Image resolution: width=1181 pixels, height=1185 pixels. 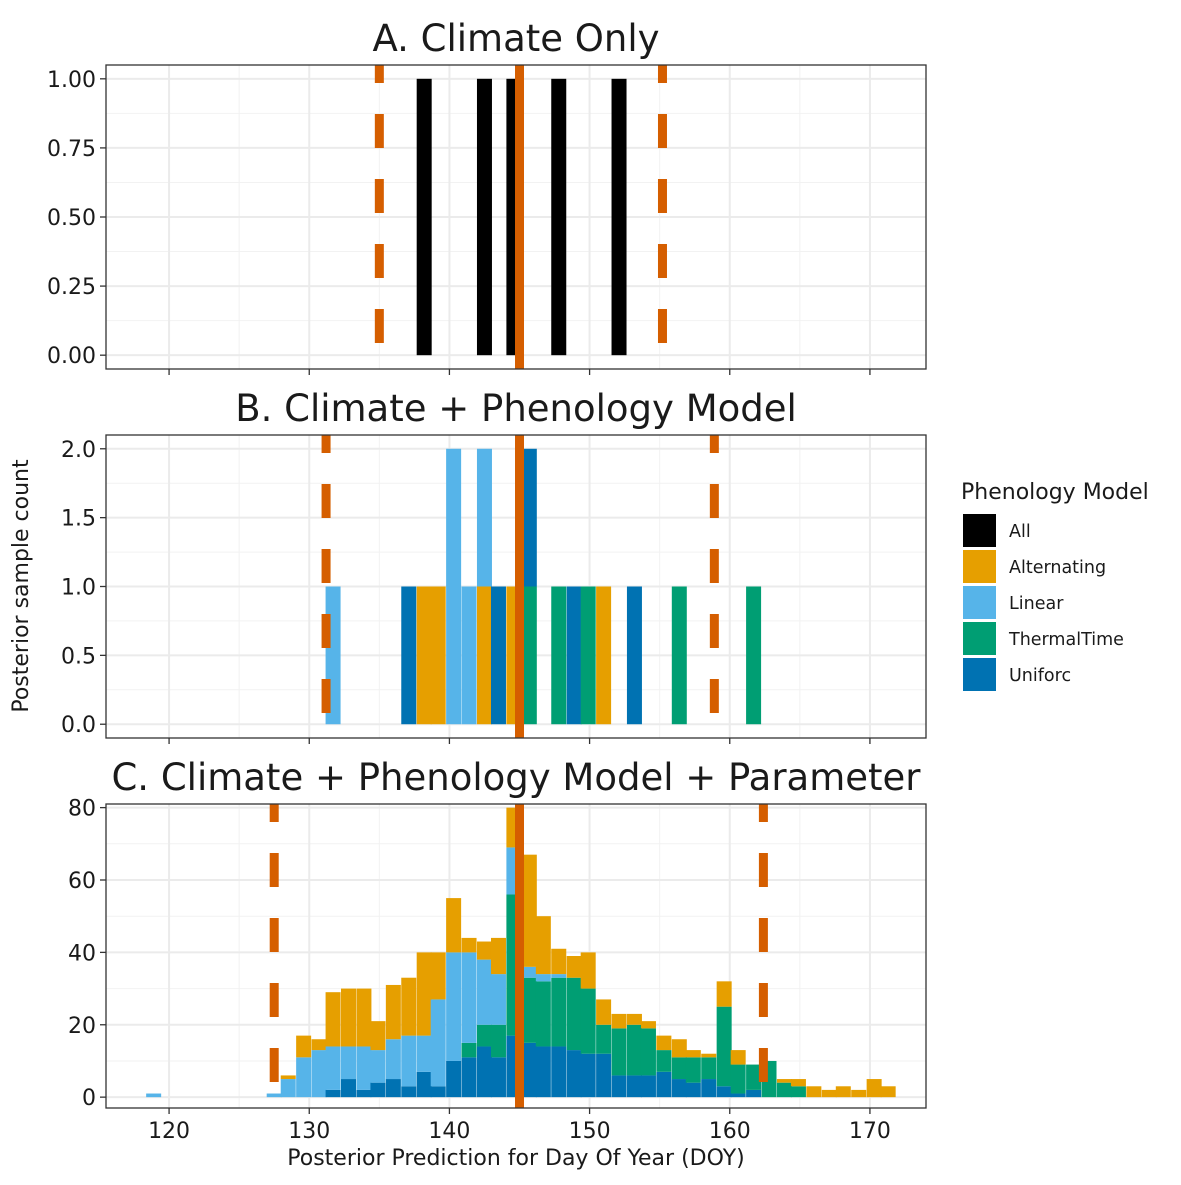 What do you see at coordinates (71, 149) in the screenshot?
I see `y-tick-label: 0.75` at bounding box center [71, 149].